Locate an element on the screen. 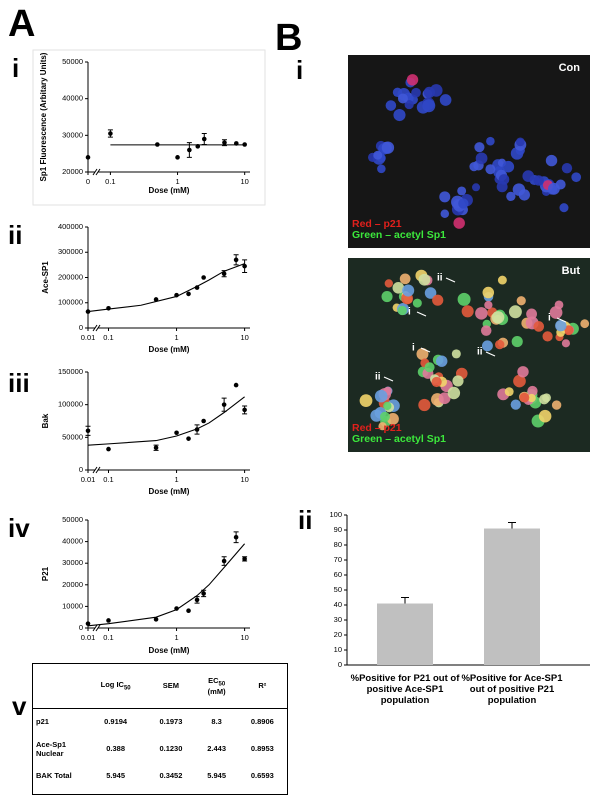 The image size is (600, 800). table-row: BAK Total 5.945 0.3452 5.945 0.6593 is located at coordinates (160, 775).